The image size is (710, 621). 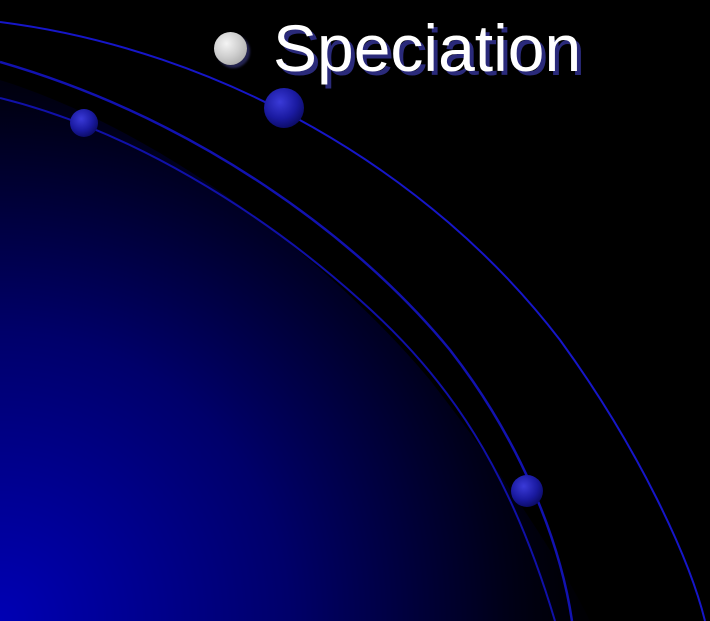 I want to click on arc-orb-bottom, so click(x=527, y=491).